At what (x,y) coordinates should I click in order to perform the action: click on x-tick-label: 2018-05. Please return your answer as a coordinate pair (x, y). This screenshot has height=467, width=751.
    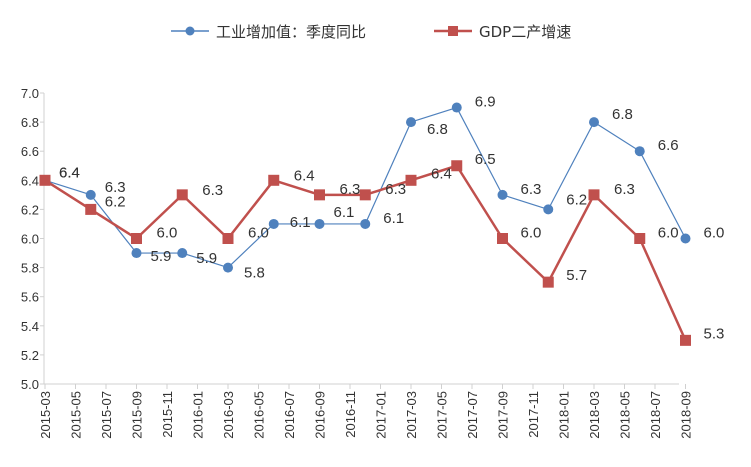
    Looking at the image, I should click on (625, 415).